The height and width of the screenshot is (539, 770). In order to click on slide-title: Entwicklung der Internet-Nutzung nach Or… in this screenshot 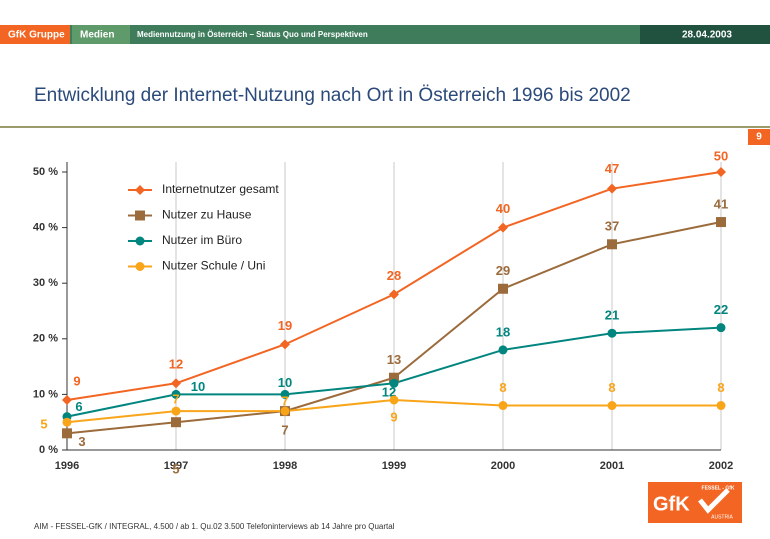, I will do `click(332, 95)`.